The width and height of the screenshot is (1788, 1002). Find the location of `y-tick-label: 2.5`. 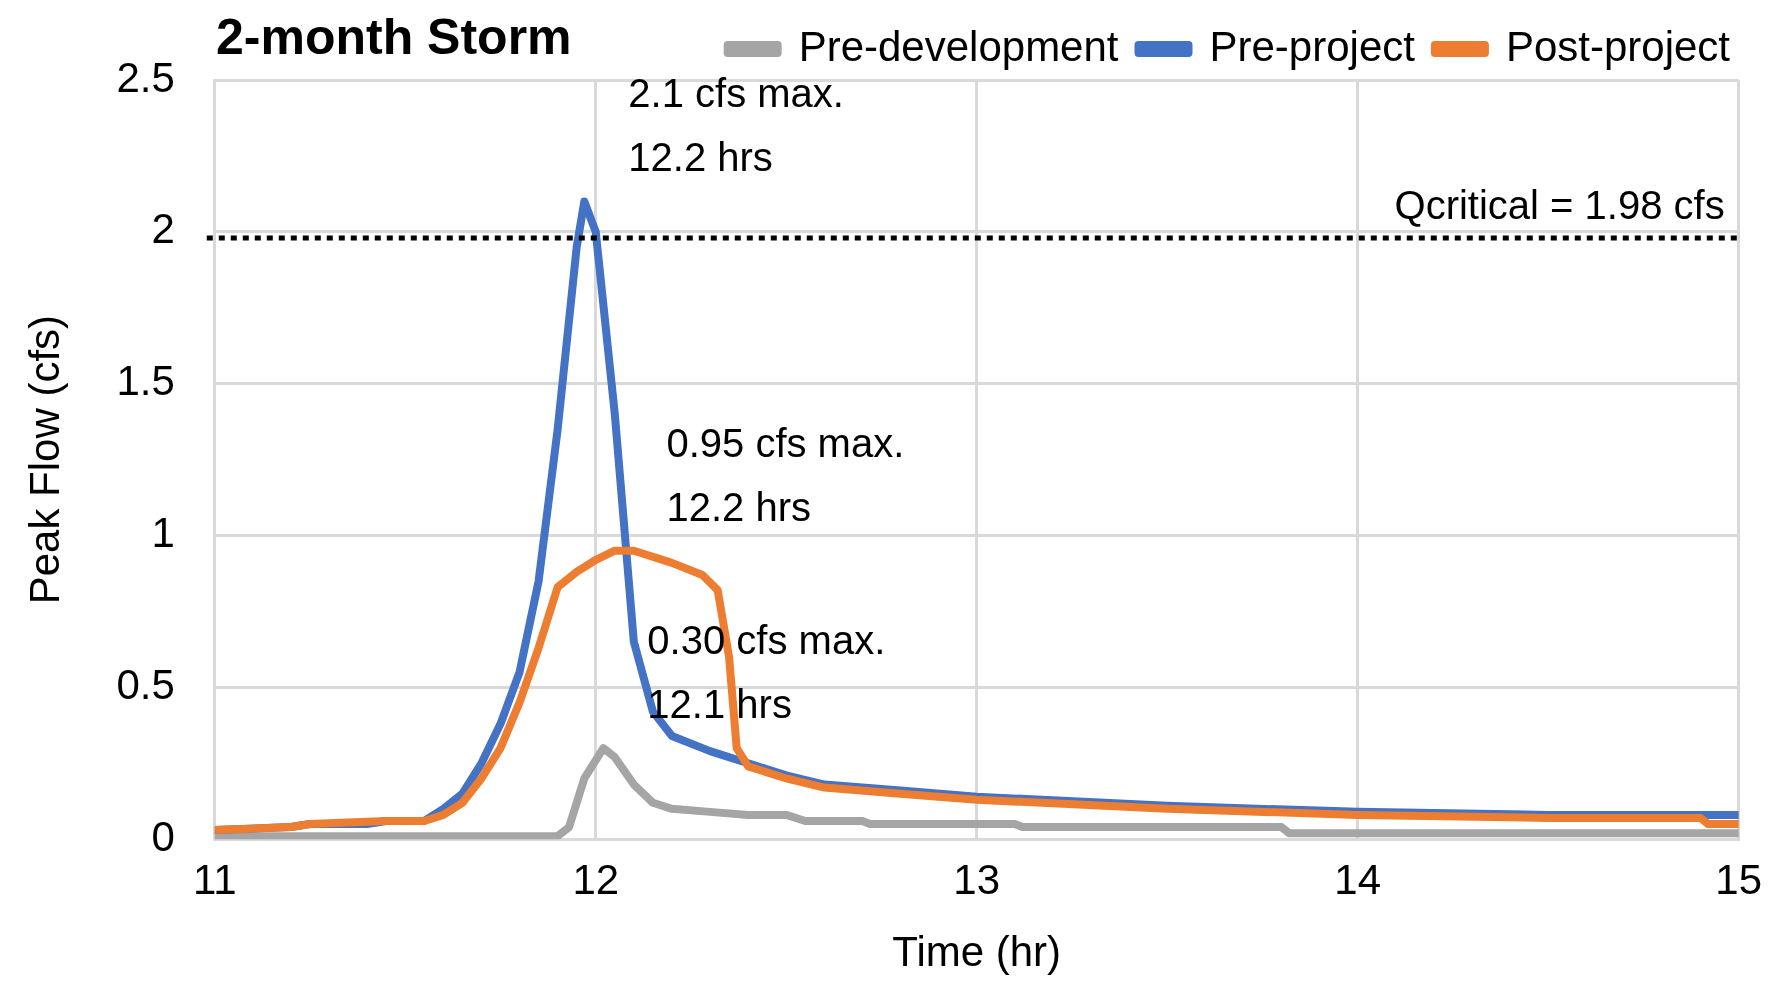

y-tick-label: 2.5 is located at coordinates (145, 77).